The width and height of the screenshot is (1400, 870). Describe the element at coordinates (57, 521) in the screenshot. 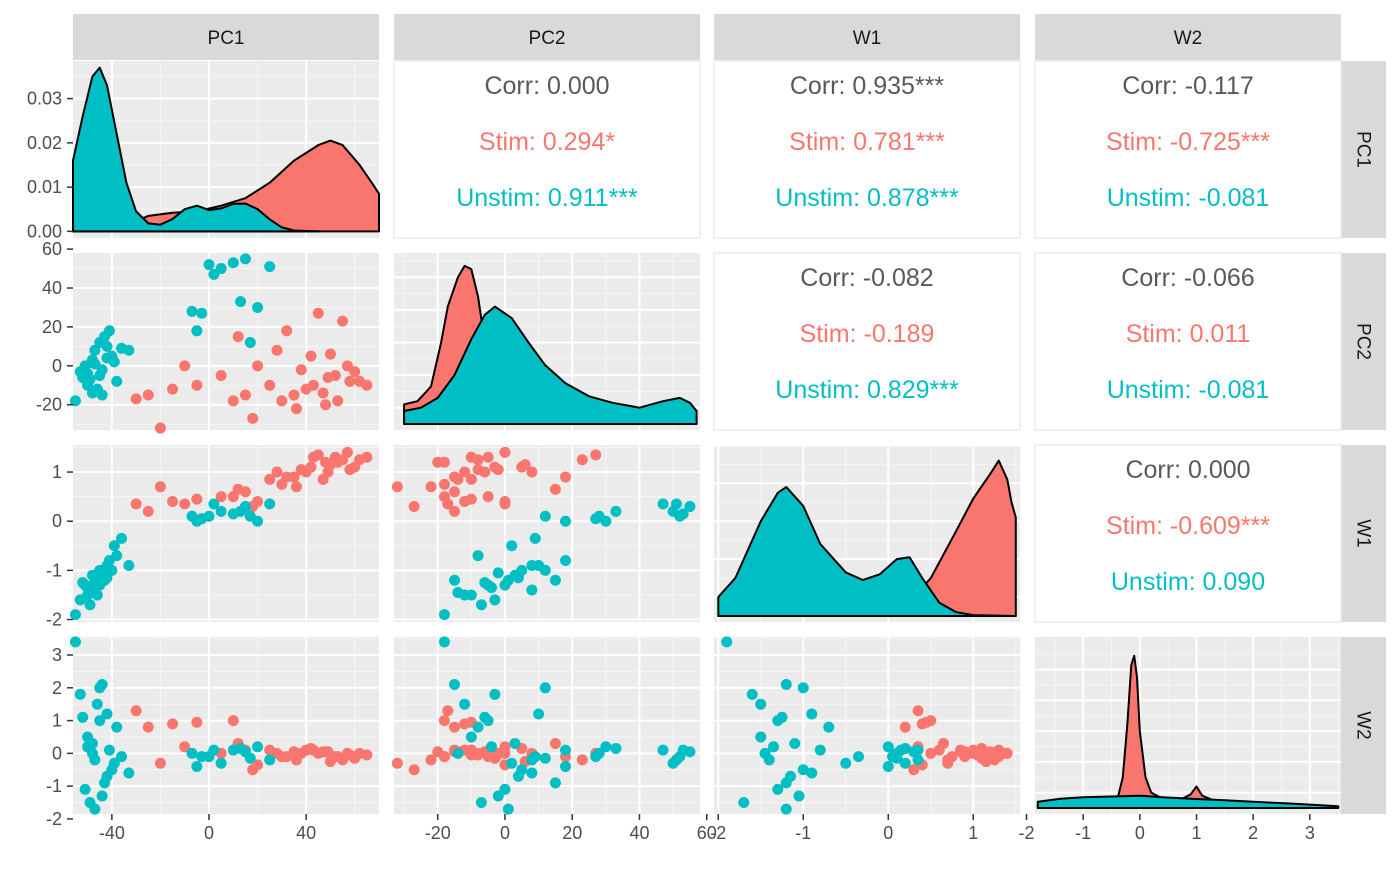

I see `y-tick-label: 0` at that location.